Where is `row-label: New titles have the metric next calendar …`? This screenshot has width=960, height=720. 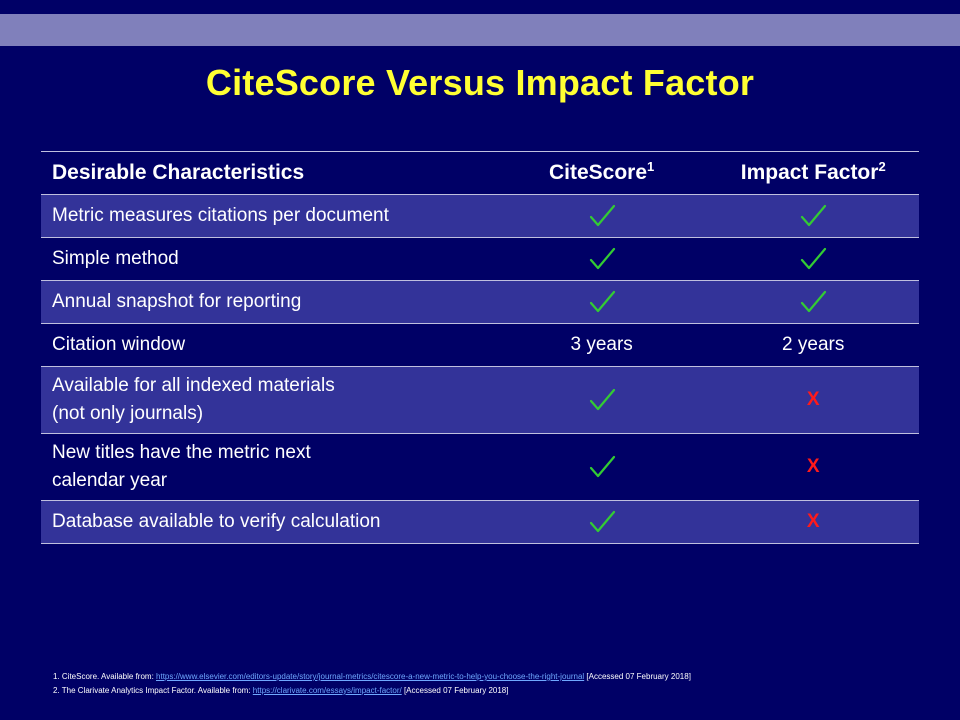
row-label: New titles have the metric next calendar … is located at coordinates (268, 467).